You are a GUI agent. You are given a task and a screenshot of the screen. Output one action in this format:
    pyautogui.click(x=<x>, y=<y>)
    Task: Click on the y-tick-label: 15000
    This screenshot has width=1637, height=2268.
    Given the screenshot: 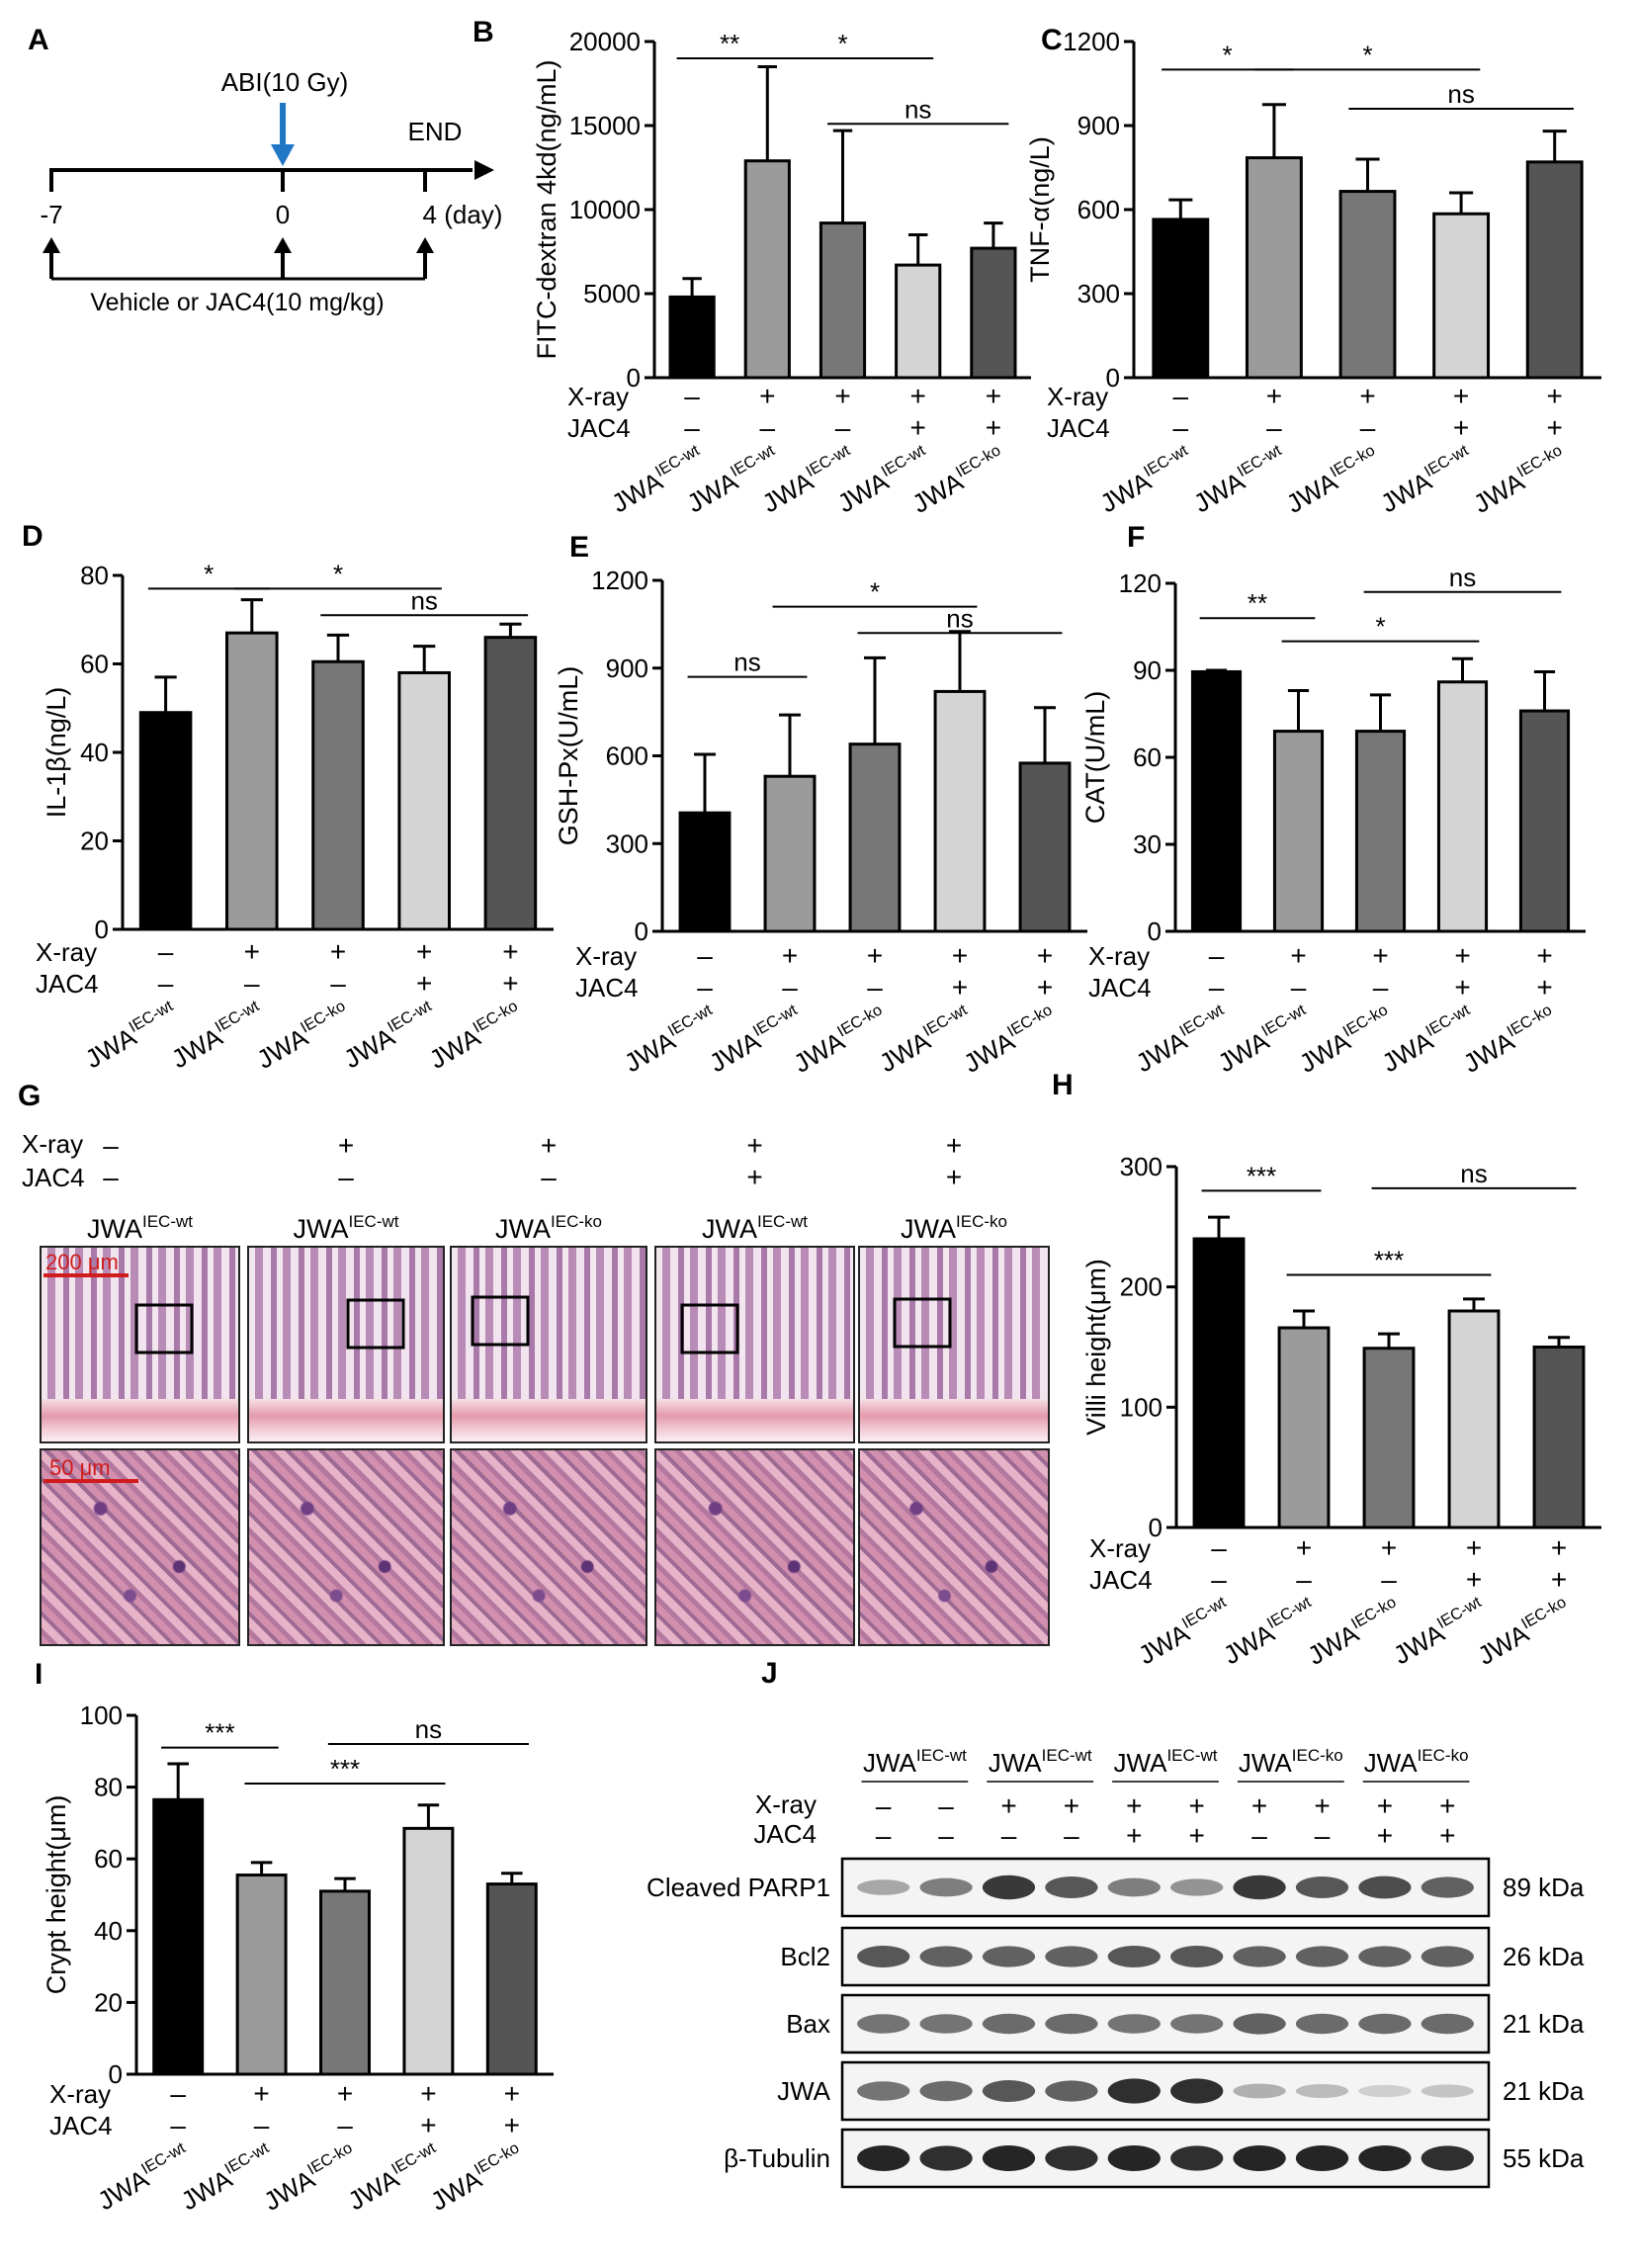 What is the action you would take?
    pyautogui.click(x=605, y=126)
    